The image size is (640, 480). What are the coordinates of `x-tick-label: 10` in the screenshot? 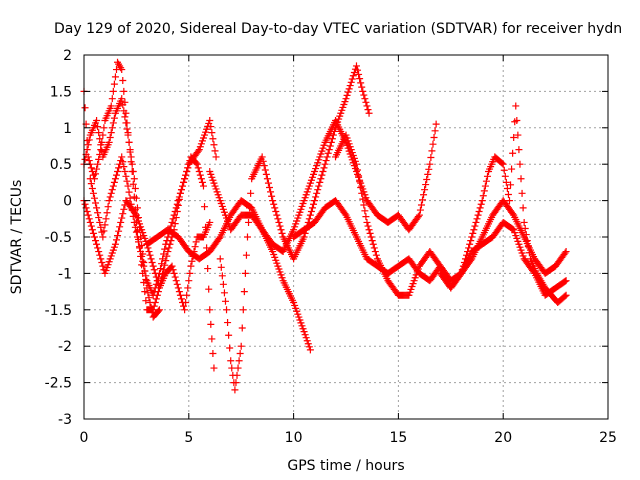 It's located at (294, 438).